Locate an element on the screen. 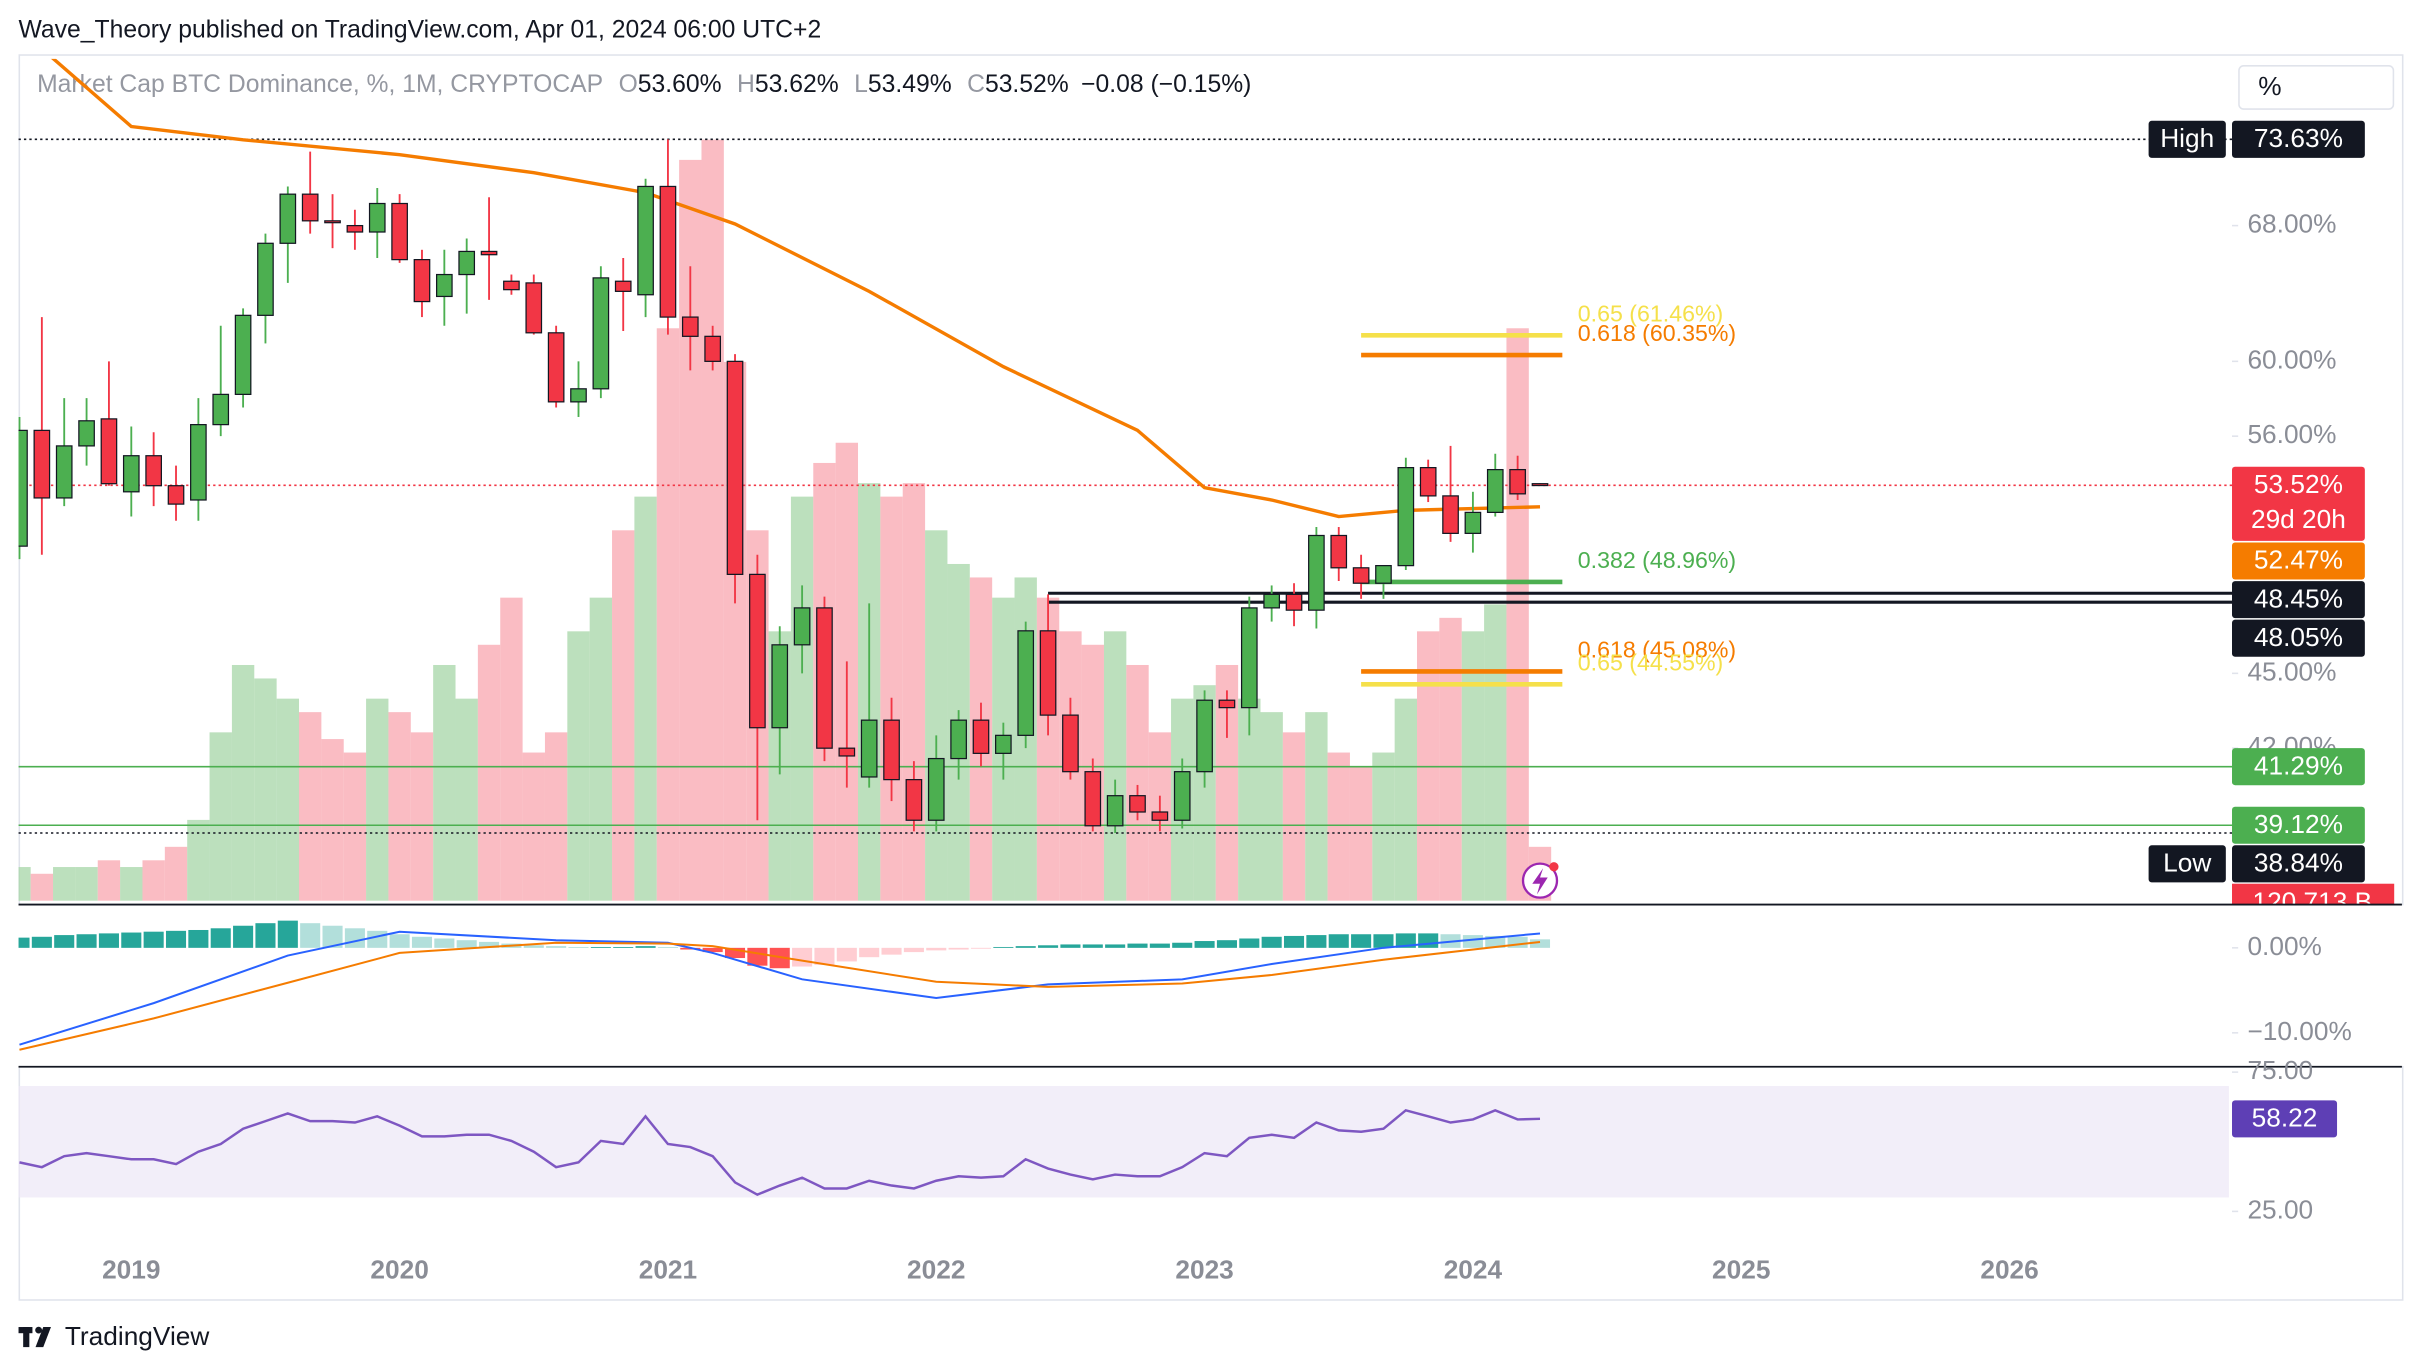  y-tick-label: 45.00% is located at coordinates (2291, 671).